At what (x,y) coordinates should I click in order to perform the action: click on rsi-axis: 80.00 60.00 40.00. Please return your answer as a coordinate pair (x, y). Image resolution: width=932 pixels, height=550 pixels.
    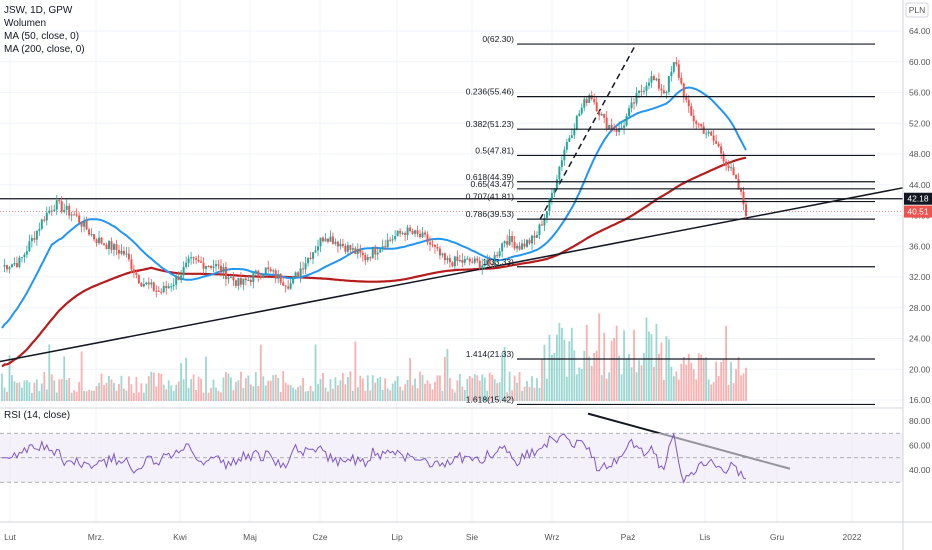
    Looking at the image, I should click on (920, 445).